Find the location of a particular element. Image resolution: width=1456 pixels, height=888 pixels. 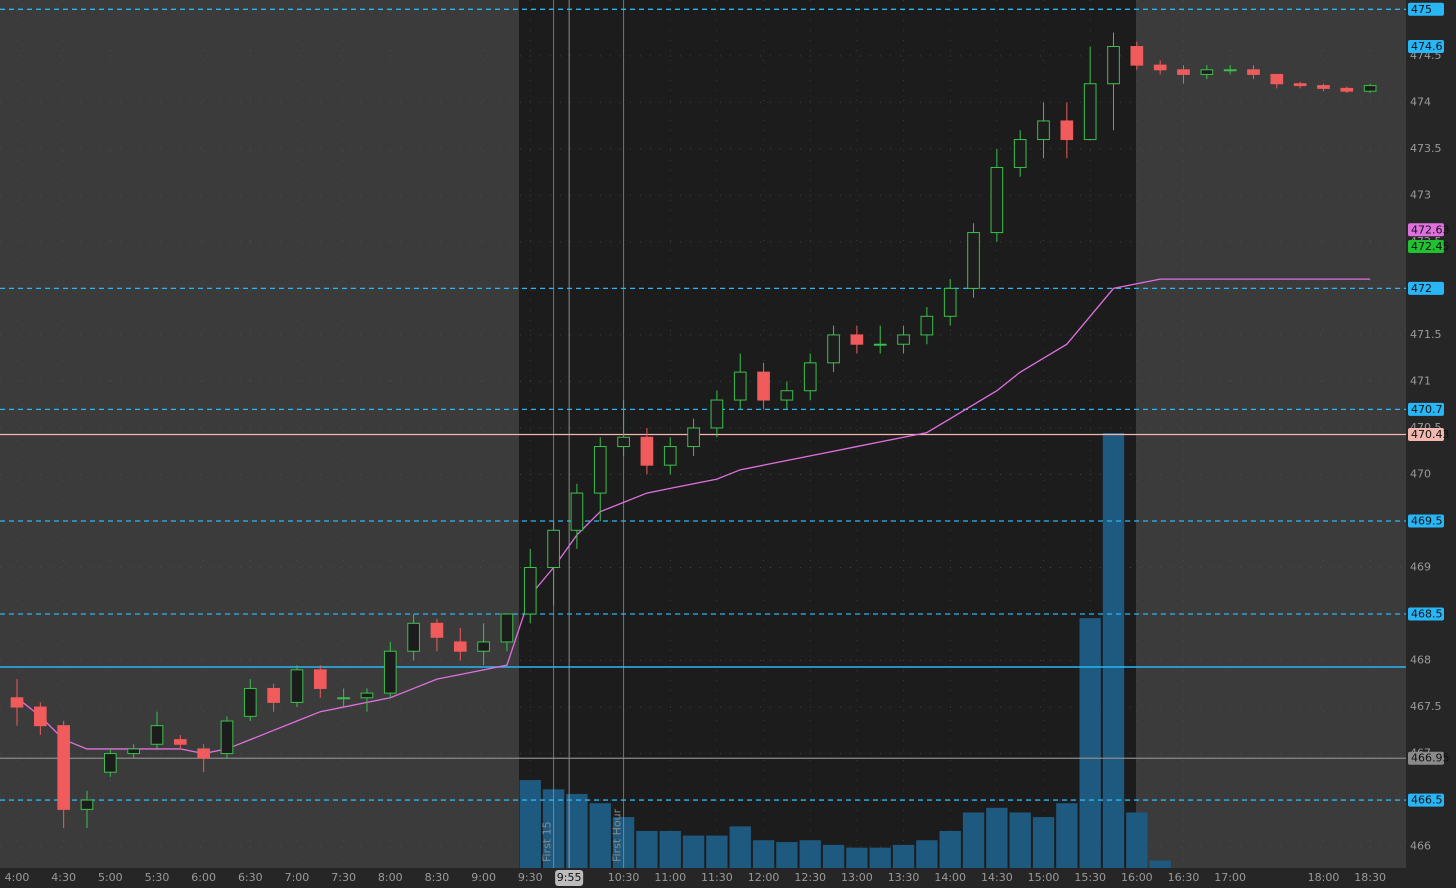

y-tick-label: 469 is located at coordinates (1420, 567).